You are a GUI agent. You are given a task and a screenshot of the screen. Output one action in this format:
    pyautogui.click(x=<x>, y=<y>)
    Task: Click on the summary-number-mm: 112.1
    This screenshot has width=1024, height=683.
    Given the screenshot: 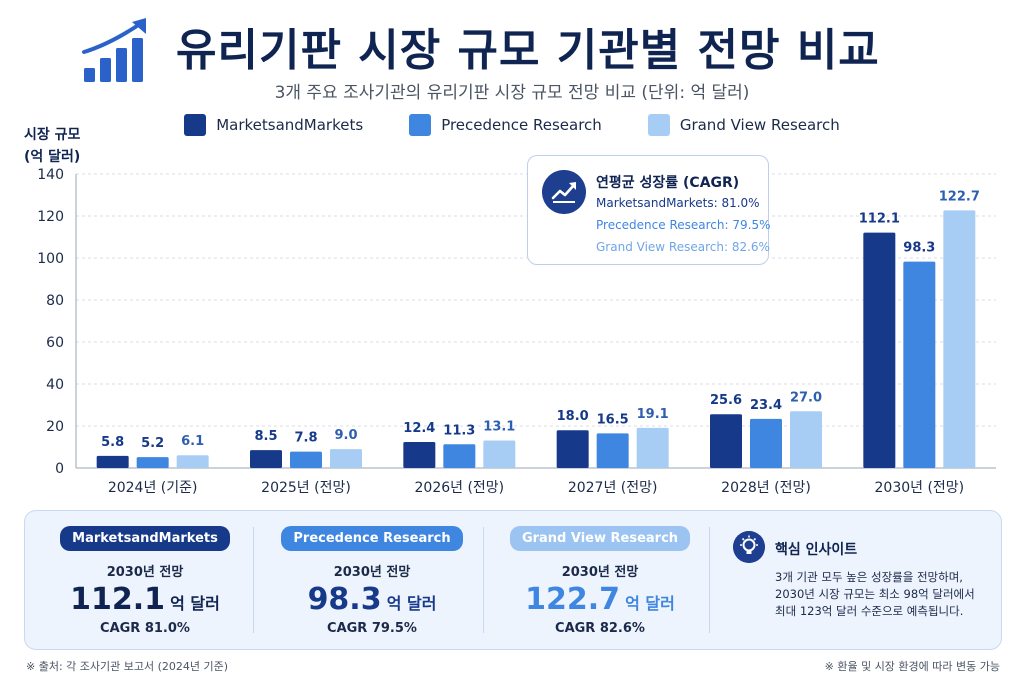 What is the action you would take?
    pyautogui.click(x=118, y=599)
    